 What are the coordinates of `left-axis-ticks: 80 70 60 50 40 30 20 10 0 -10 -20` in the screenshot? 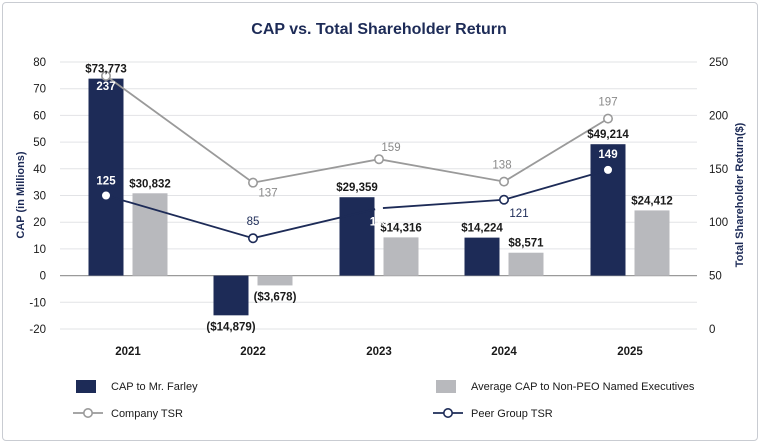 It's located at (37, 196).